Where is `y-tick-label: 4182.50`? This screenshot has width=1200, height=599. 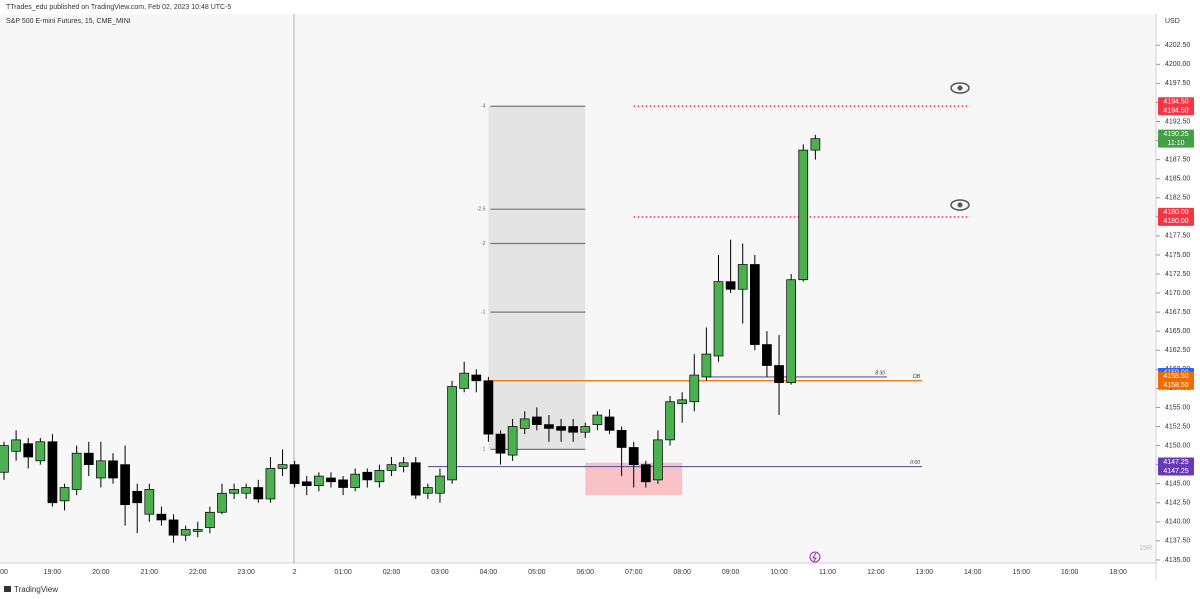 y-tick-label: 4182.50 is located at coordinates (1177, 198).